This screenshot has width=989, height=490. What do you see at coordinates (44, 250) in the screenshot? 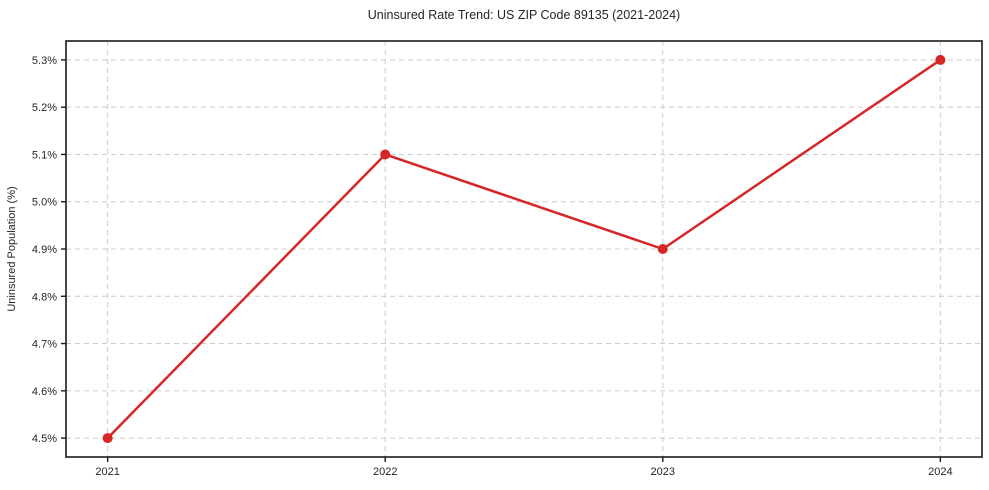
I see `y-tick-label: 4.9%` at bounding box center [44, 250].